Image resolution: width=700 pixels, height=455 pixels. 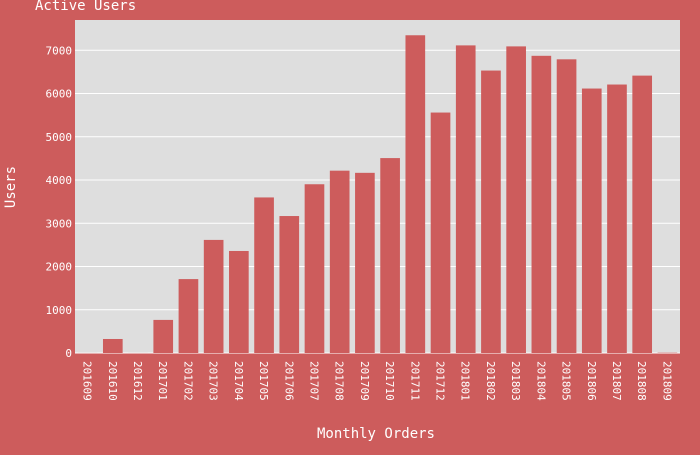 I want to click on x-tick-label: 201712, so click(x=440, y=381).